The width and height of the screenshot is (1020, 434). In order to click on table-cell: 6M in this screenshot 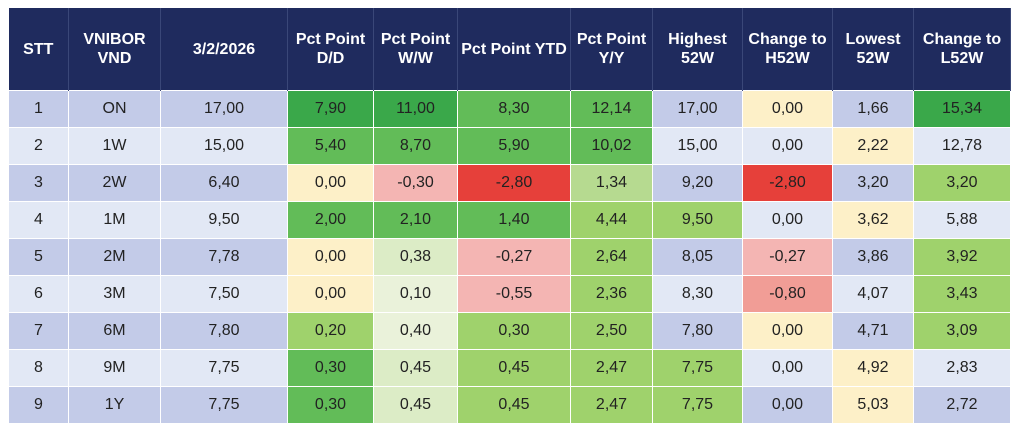, I will do `click(114, 331)`.